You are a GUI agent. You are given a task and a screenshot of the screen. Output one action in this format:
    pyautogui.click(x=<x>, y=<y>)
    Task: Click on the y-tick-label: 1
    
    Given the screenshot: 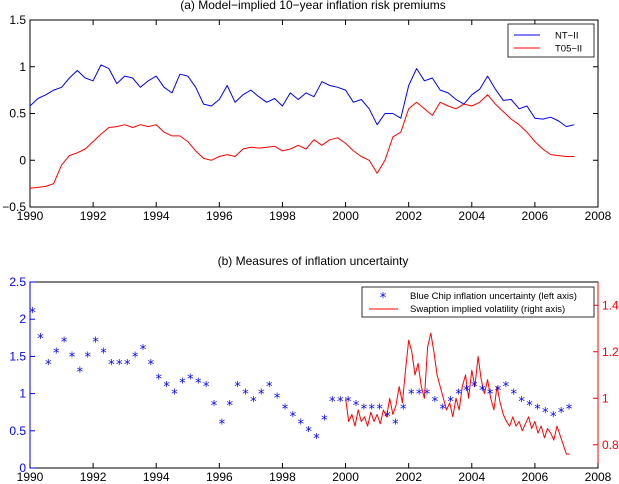 What is the action you would take?
    pyautogui.click(x=22, y=67)
    